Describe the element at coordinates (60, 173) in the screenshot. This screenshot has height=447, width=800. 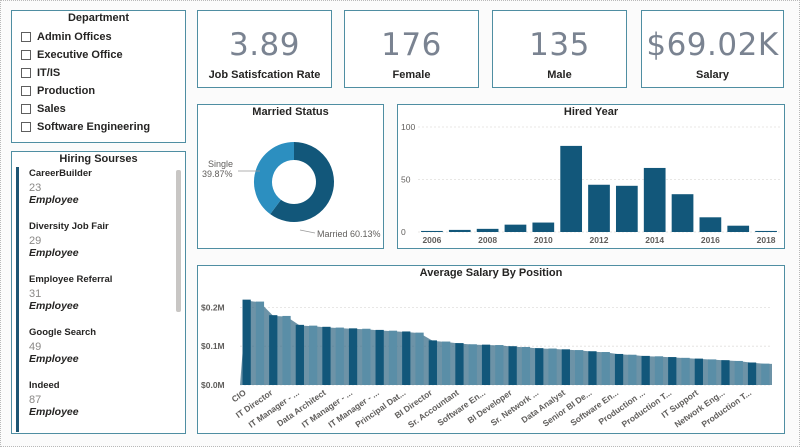
I see `source-name: CareerBuilder` at that location.